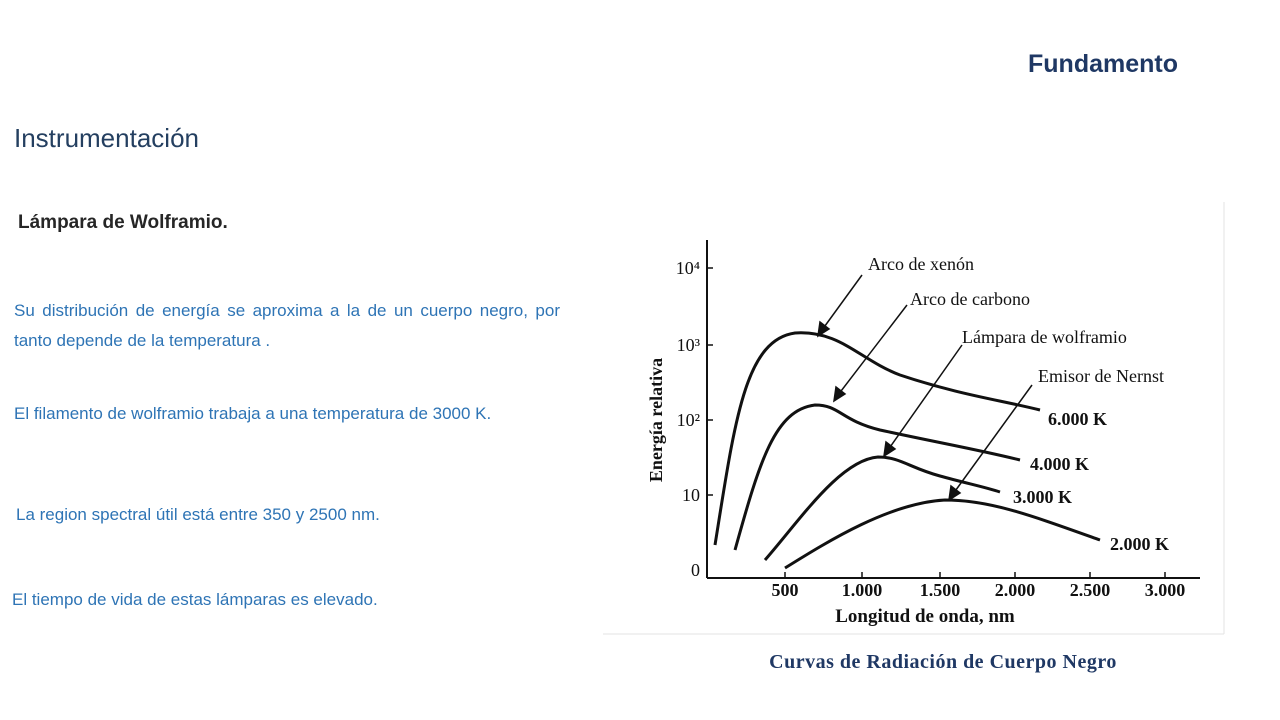  I want to click on temperature-label: 4.000 K, so click(1059, 464).